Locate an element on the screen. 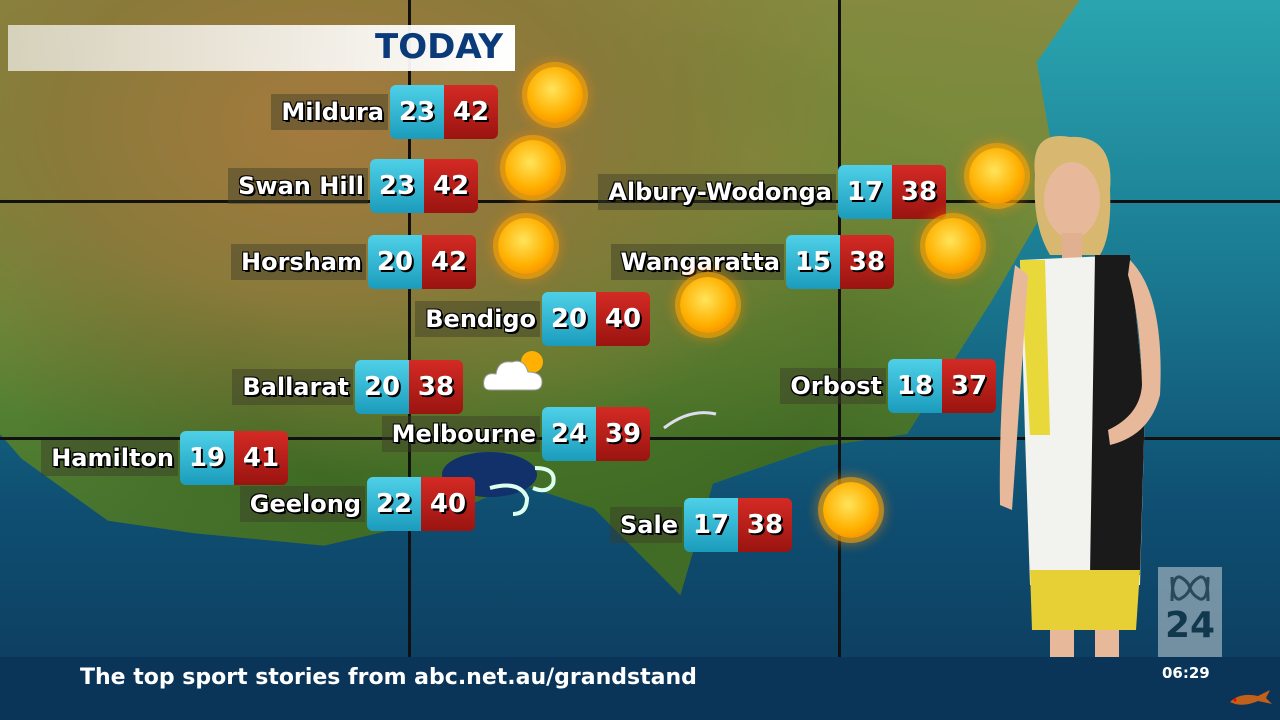 The height and width of the screenshot is (720, 1280). city-forecast-mildura: Mildura 23 42 is located at coordinates (384, 112).